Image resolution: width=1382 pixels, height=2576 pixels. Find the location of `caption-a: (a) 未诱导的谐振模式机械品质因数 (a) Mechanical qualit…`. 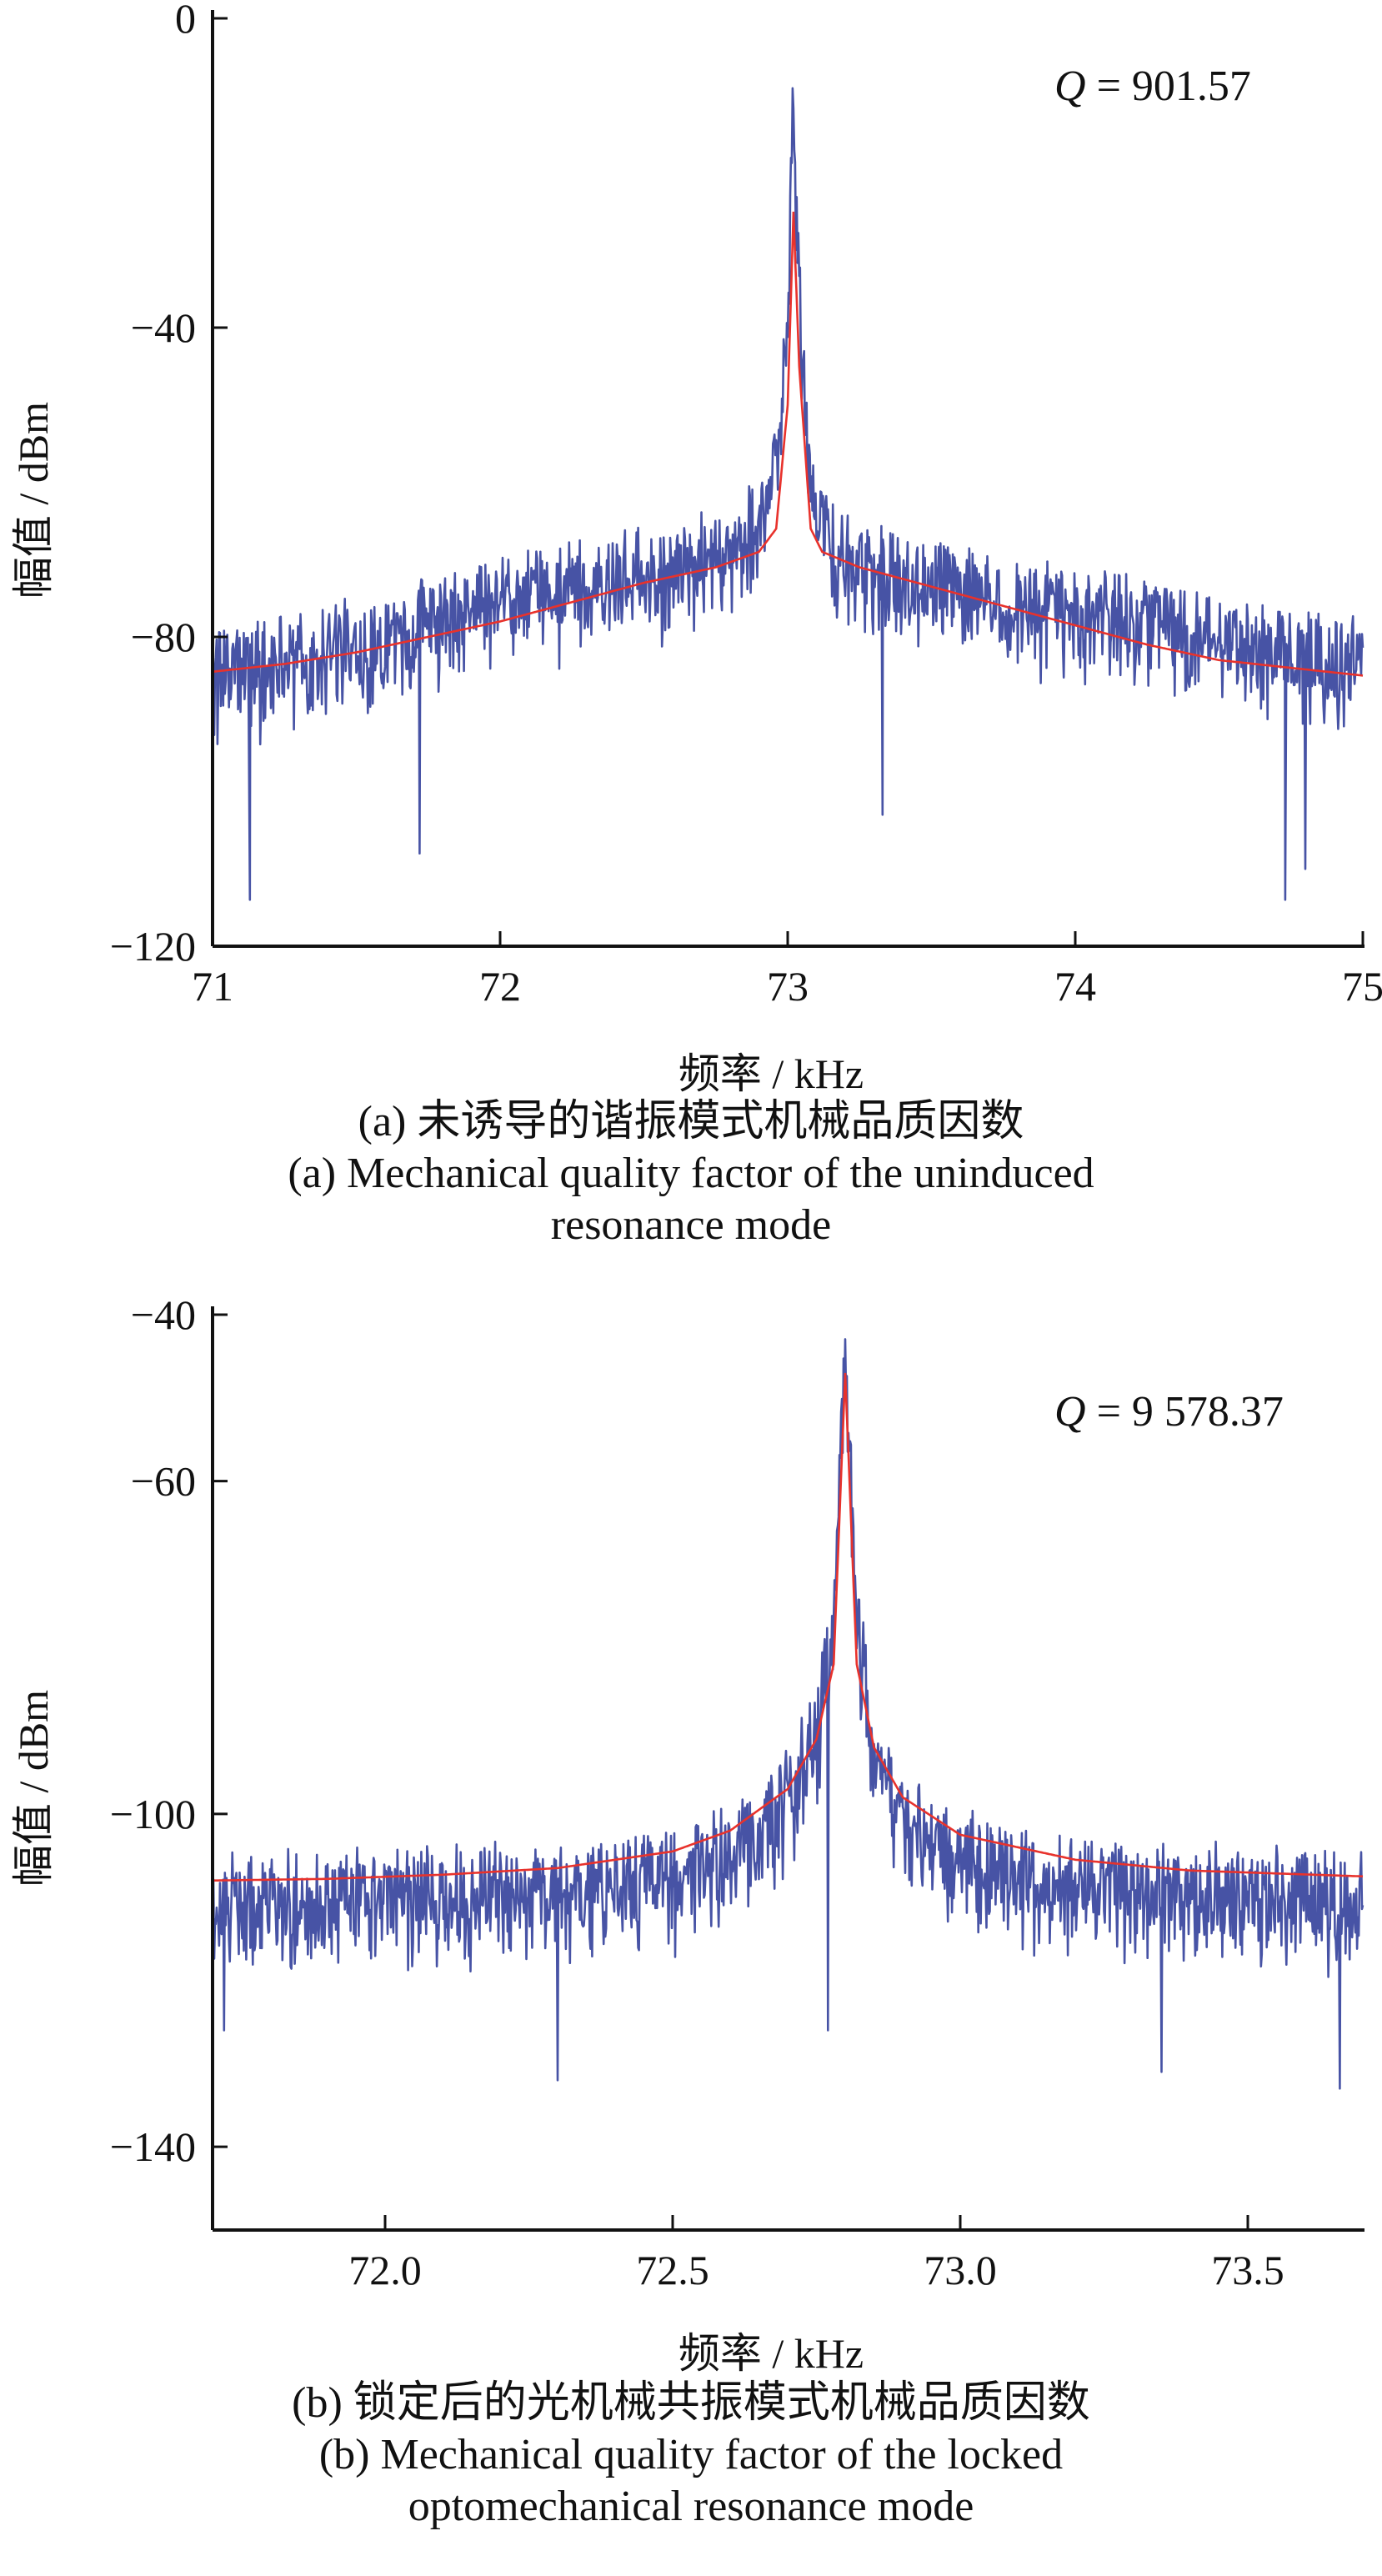

caption-a: (a) 未诱导的谐振模式机械品质因数 (a) Mechanical qualit… is located at coordinates (691, 1173).